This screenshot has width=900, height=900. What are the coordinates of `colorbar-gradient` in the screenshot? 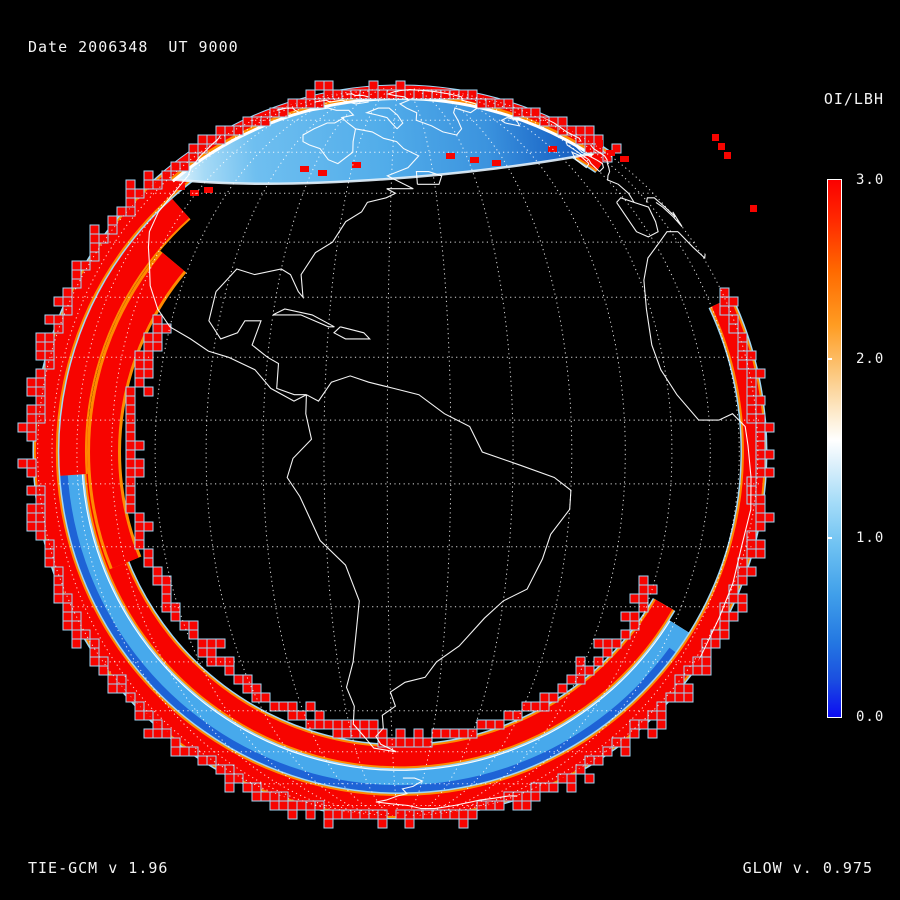 It's located at (834, 448).